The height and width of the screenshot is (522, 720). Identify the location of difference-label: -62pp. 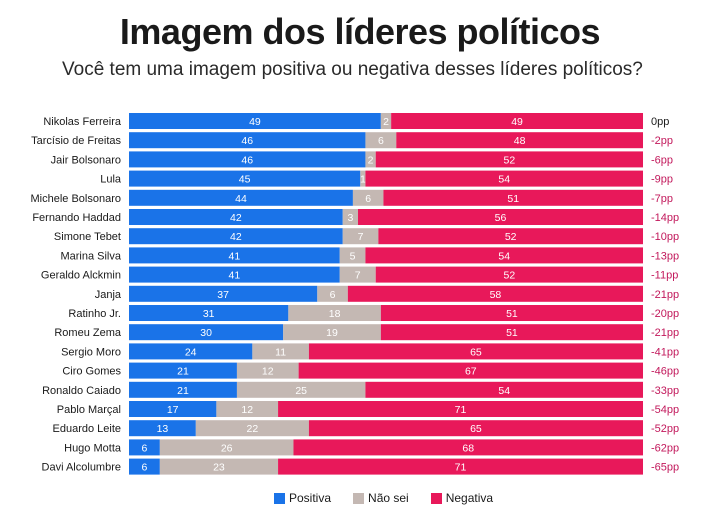
(665, 448).